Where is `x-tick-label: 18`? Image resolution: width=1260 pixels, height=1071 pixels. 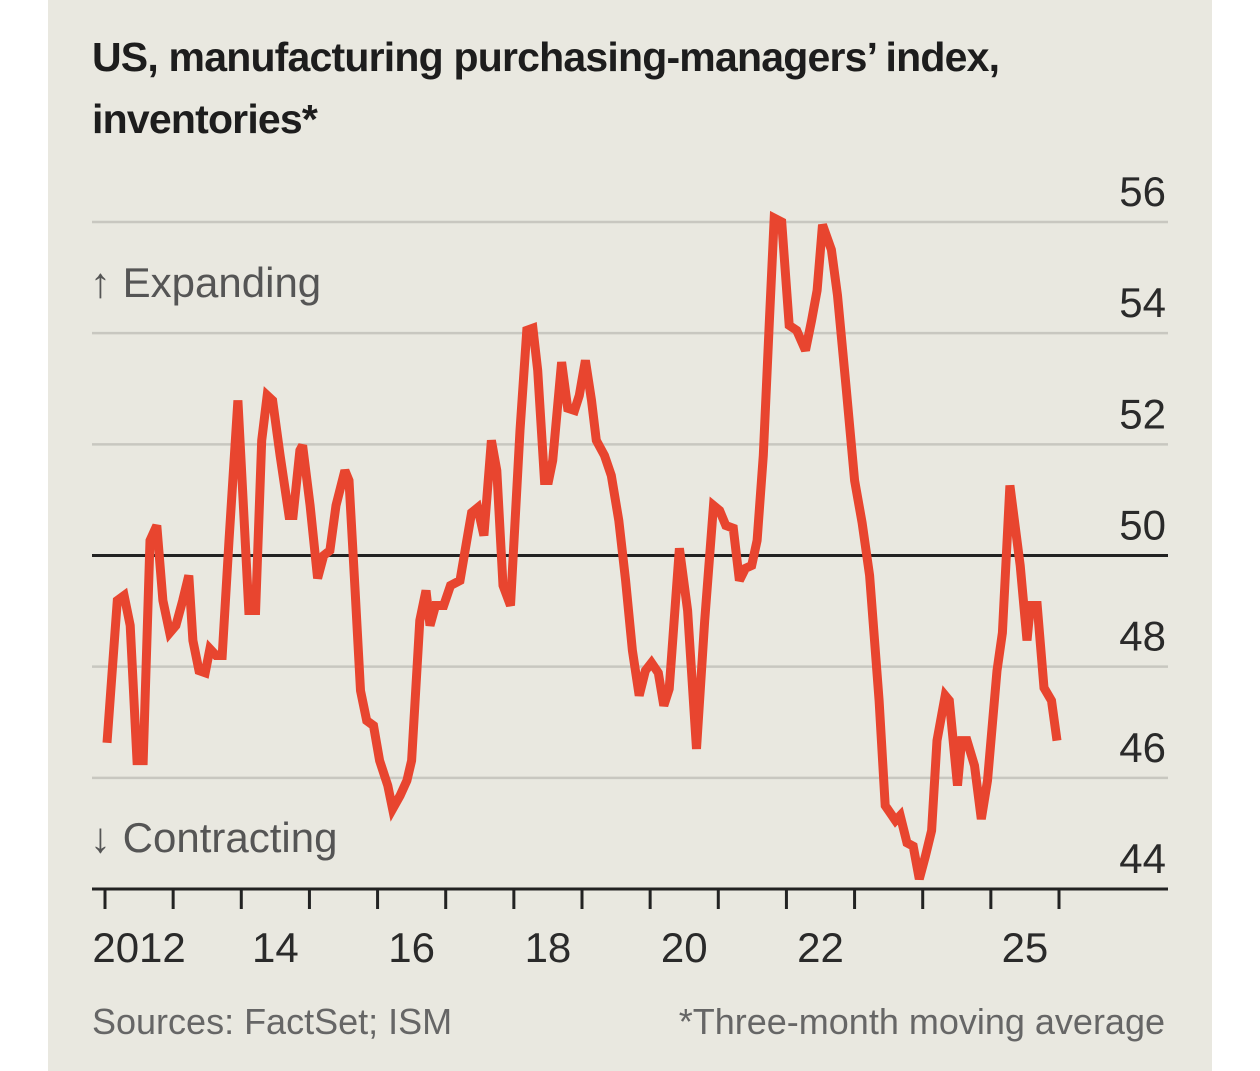 x-tick-label: 18 is located at coordinates (548, 947).